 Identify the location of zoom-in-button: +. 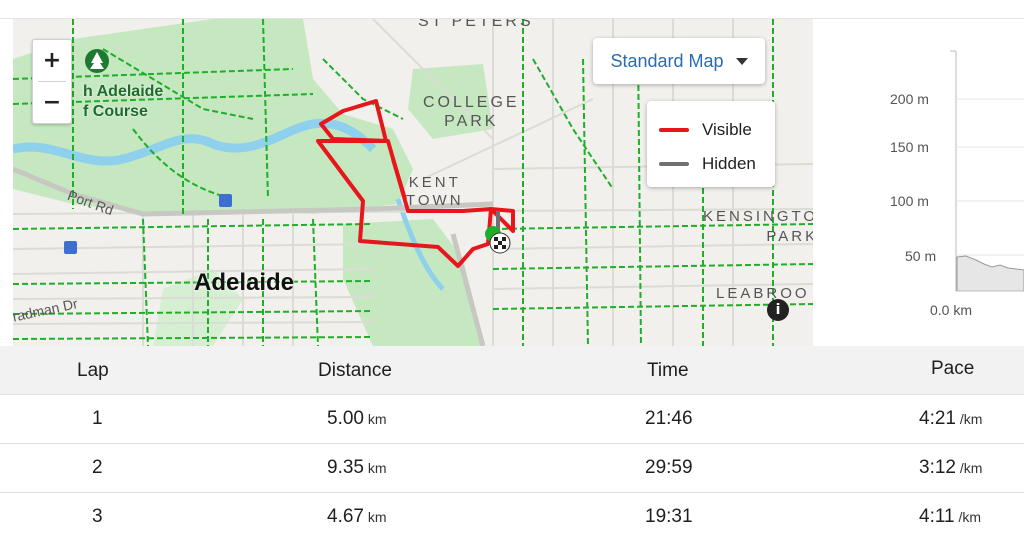
(52, 60).